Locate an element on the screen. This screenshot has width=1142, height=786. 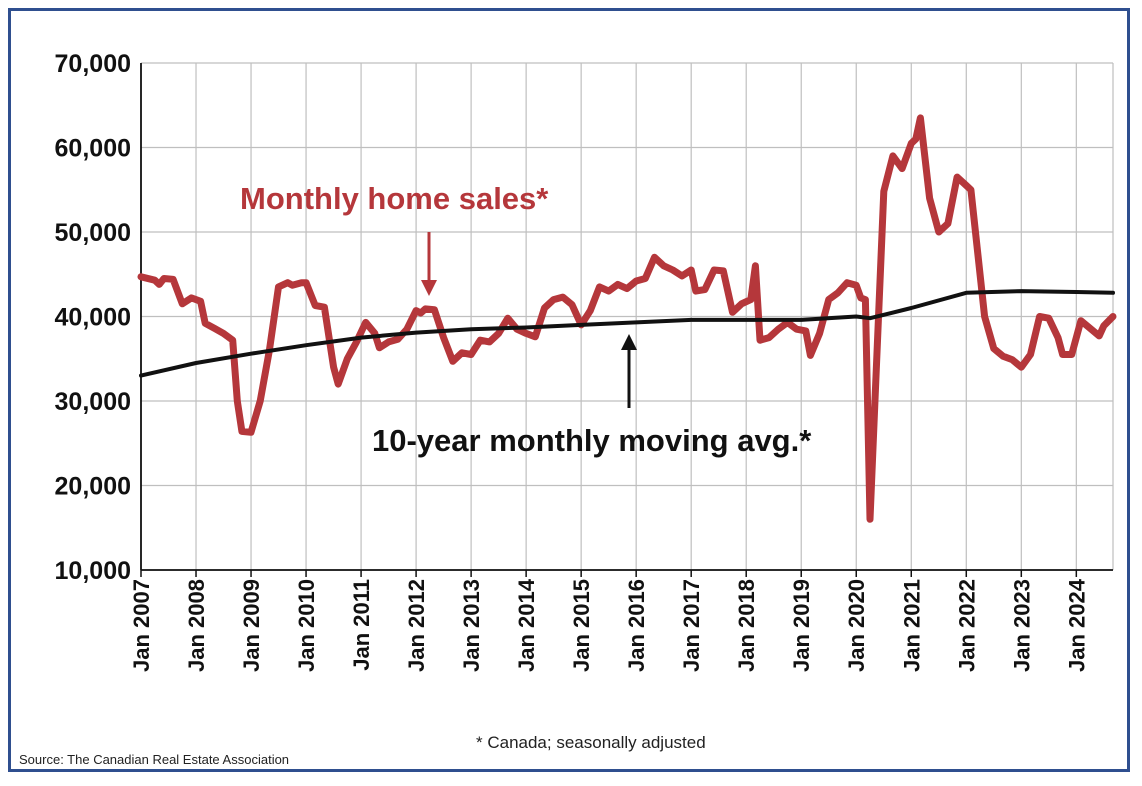
x-tick-label: Jan 2009 is located at coordinates (251, 625).